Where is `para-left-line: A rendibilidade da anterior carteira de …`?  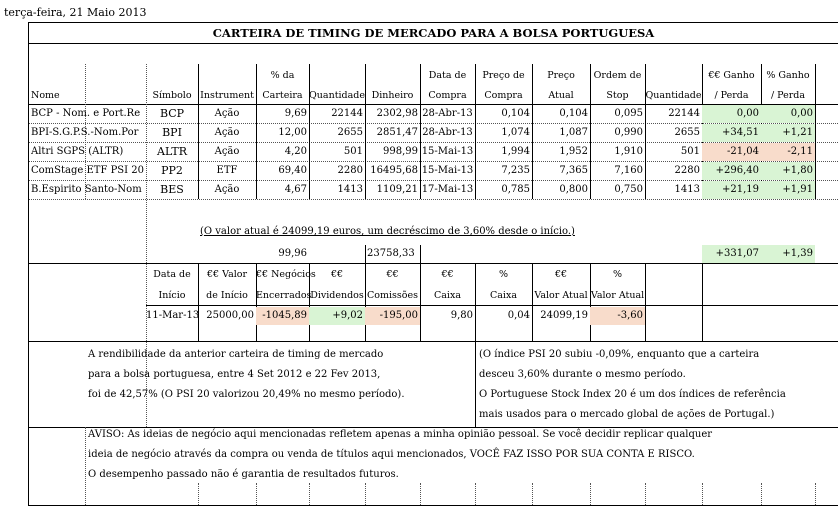 para-left-line: A rendibilidade da anterior carteira de … is located at coordinates (236, 354).